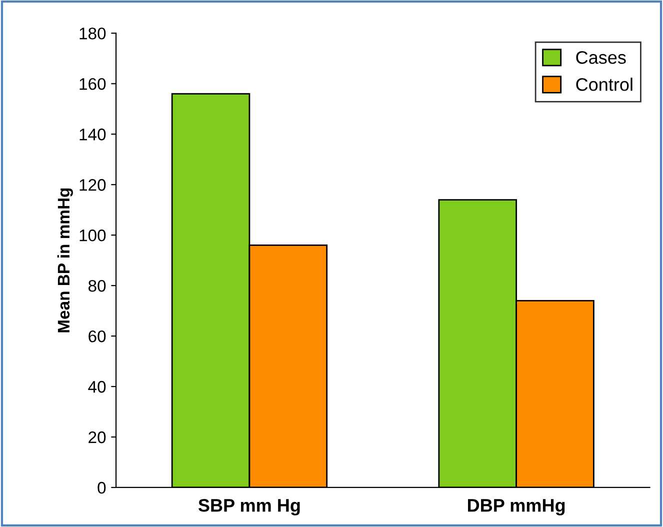 The height and width of the screenshot is (527, 663). What do you see at coordinates (97, 336) in the screenshot?
I see `y-tick-label: 60` at bounding box center [97, 336].